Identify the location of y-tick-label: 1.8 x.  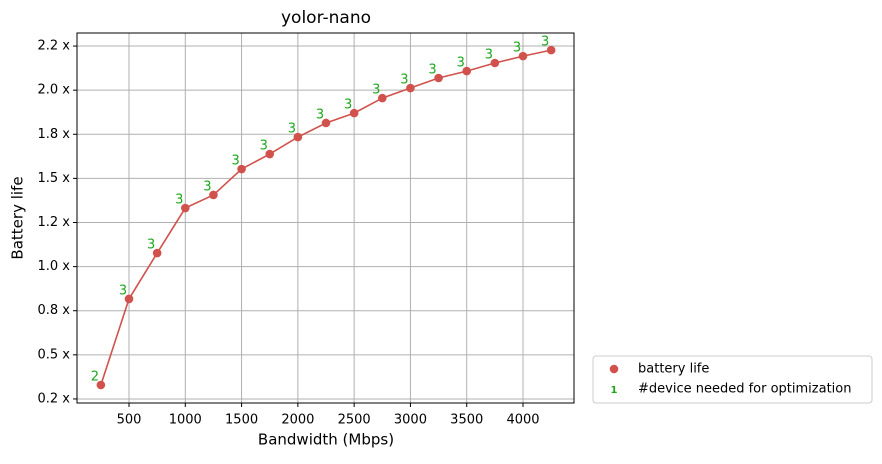
(54, 134).